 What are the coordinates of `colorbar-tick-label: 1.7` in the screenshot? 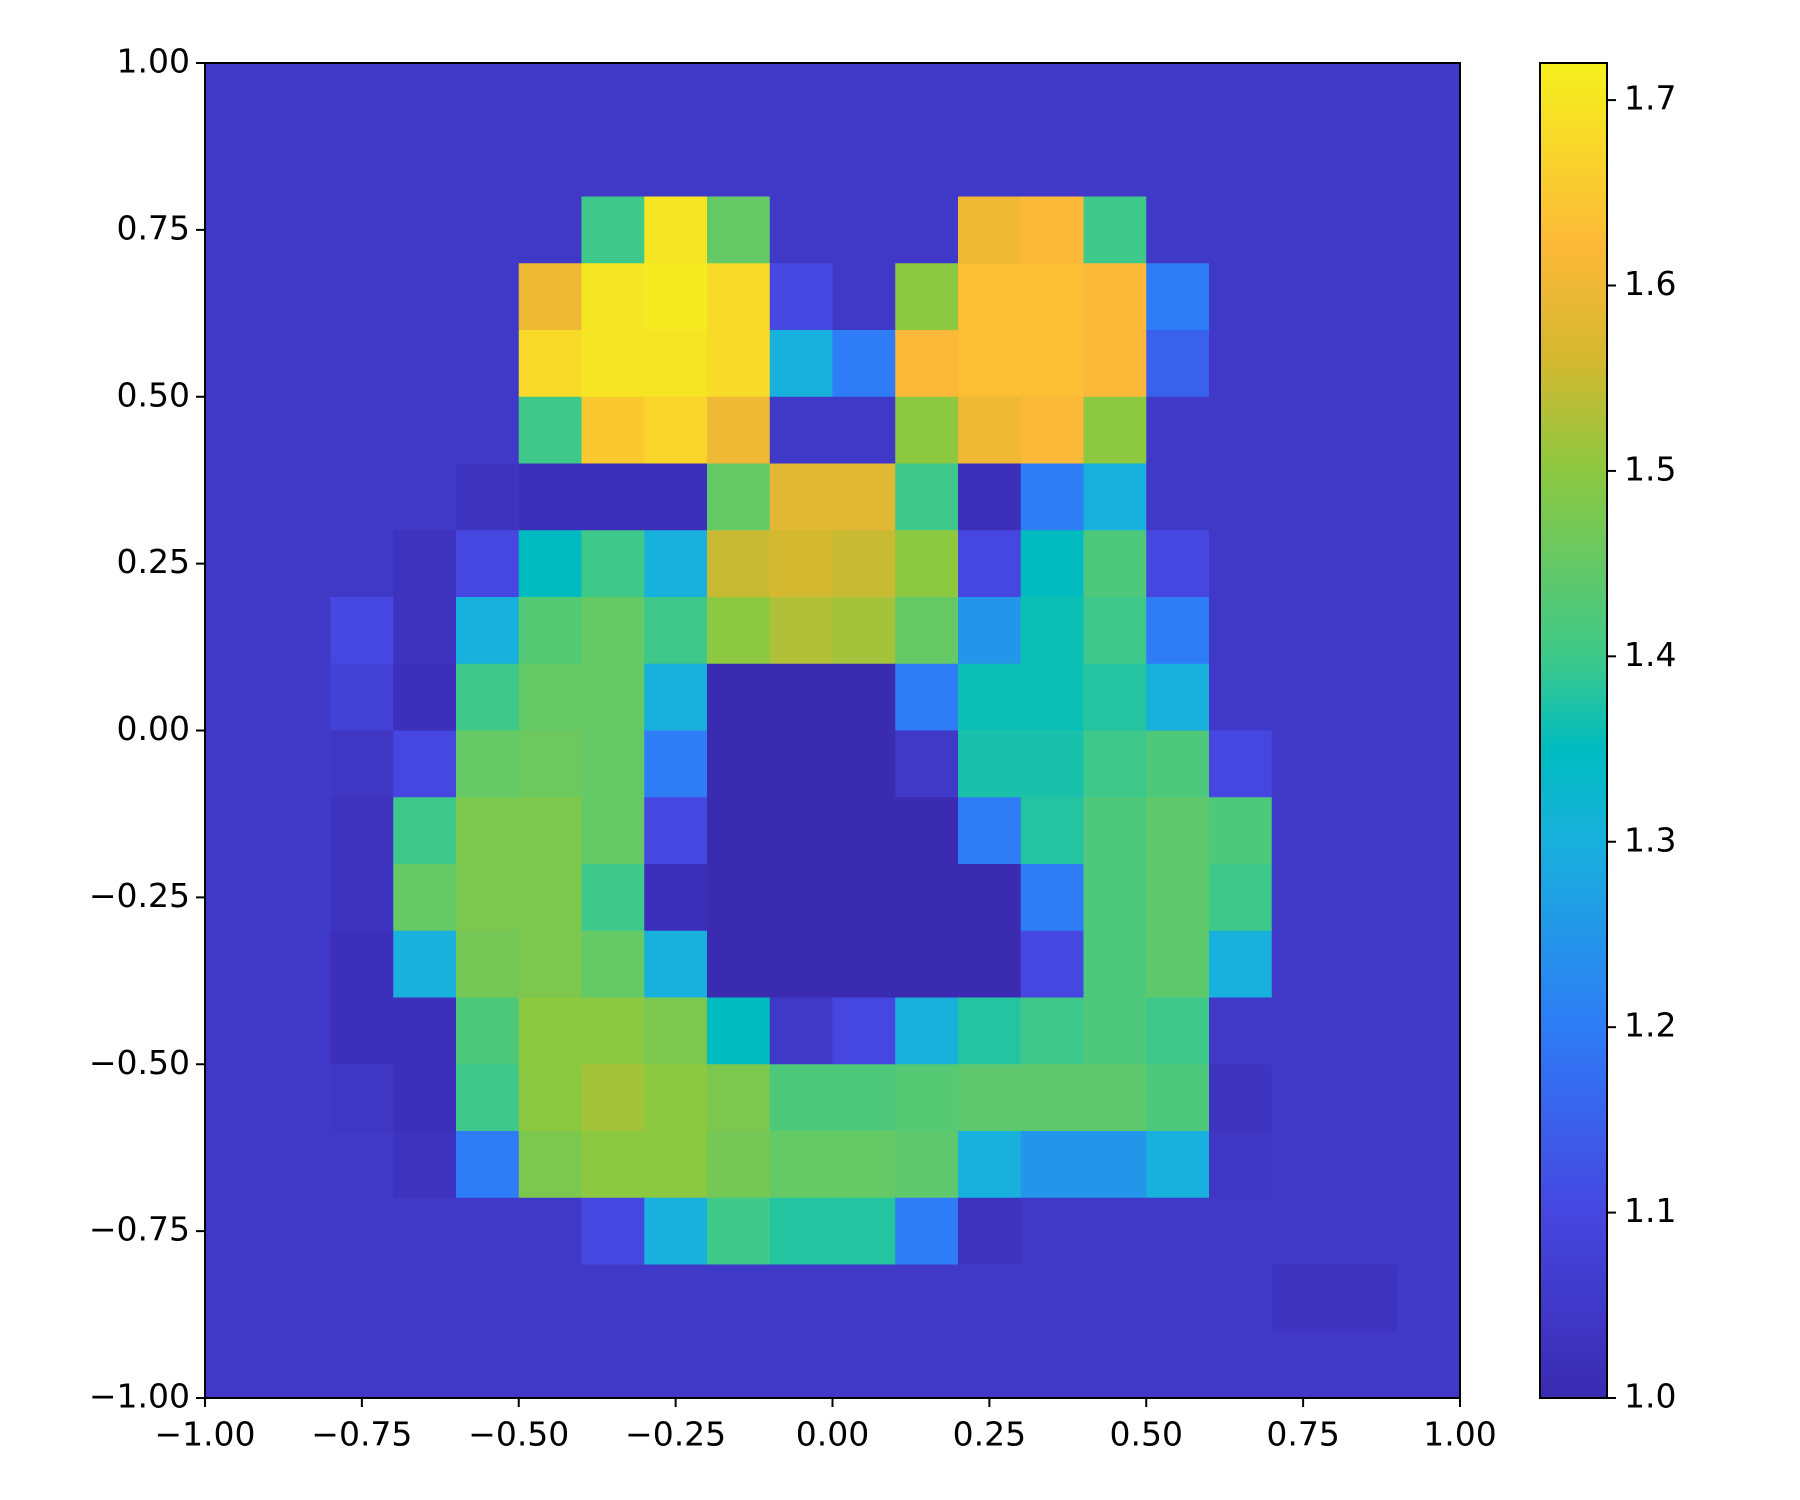 It's located at (1650, 98).